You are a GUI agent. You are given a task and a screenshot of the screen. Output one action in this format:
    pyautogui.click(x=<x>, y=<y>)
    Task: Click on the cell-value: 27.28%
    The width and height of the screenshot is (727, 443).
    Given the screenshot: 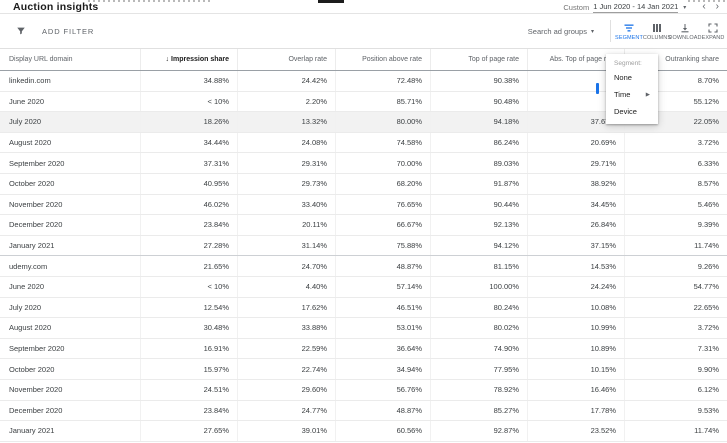 What is the action you would take?
    pyautogui.click(x=188, y=245)
    